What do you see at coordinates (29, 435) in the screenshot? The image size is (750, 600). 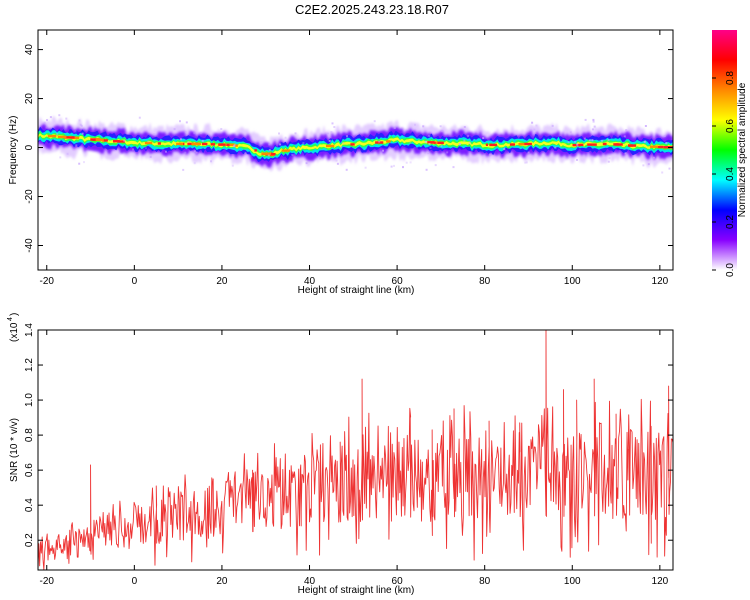 I see `snr-y-tick-label: 0.8` at bounding box center [29, 435].